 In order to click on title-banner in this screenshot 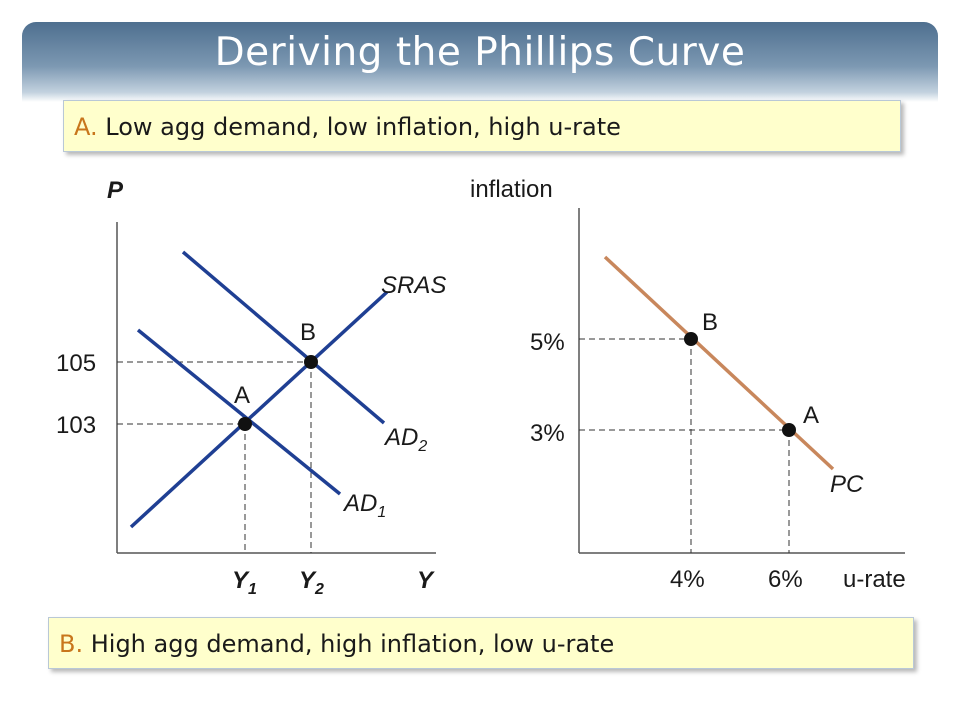, I will do `click(480, 62)`.